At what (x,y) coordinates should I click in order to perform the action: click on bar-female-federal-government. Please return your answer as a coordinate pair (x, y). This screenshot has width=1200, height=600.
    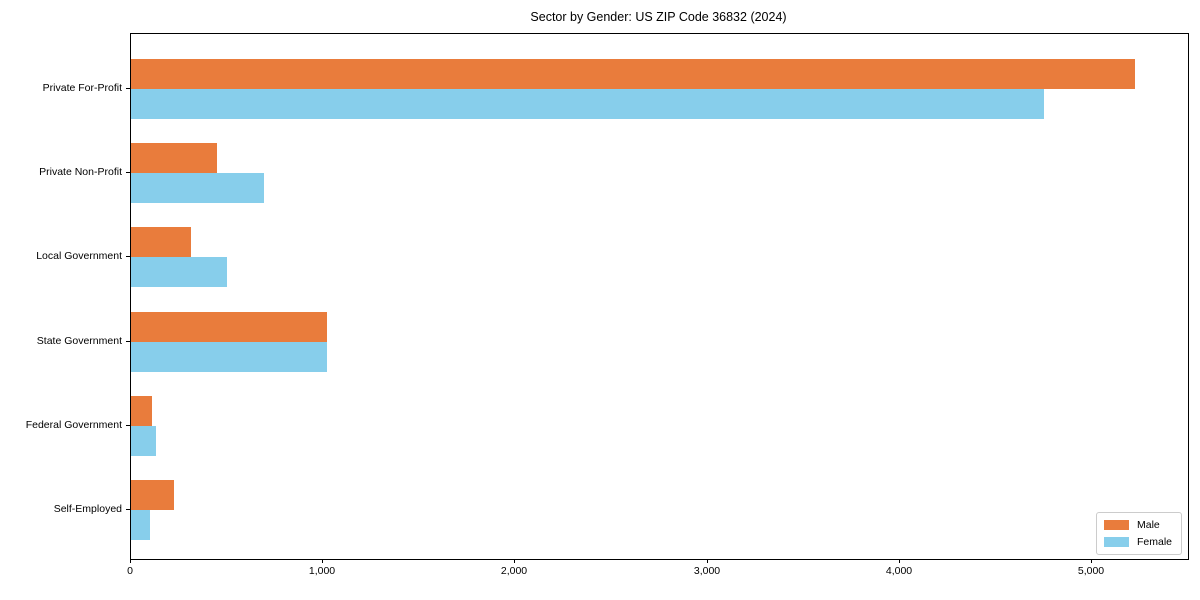
    Looking at the image, I should click on (143, 440).